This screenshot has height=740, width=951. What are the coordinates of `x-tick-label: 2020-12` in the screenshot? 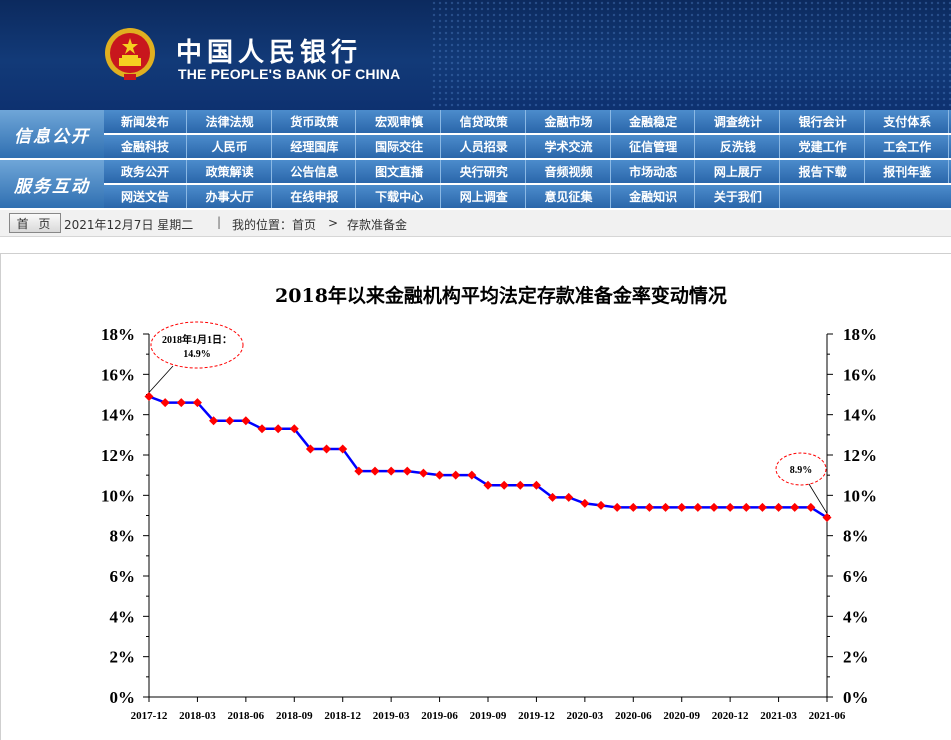 It's located at (730, 716).